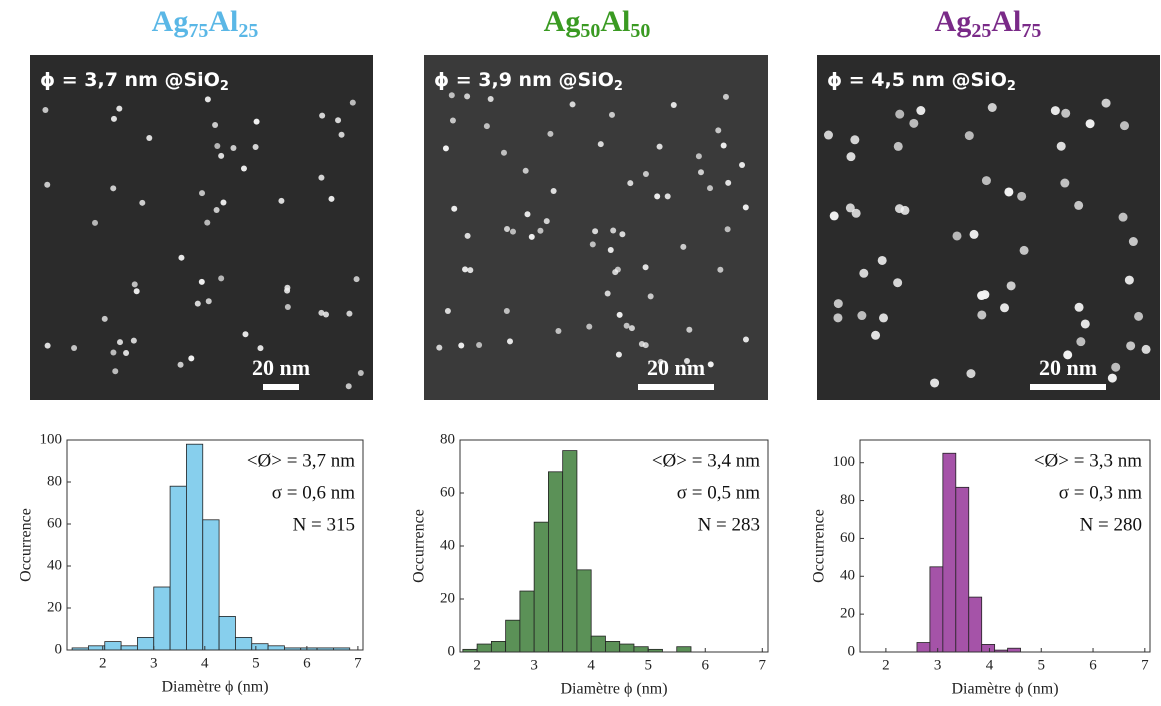 This screenshot has width=1161, height=706. Describe the element at coordinates (1068, 367) in the screenshot. I see `scale-bar-label: 20 nm` at that location.